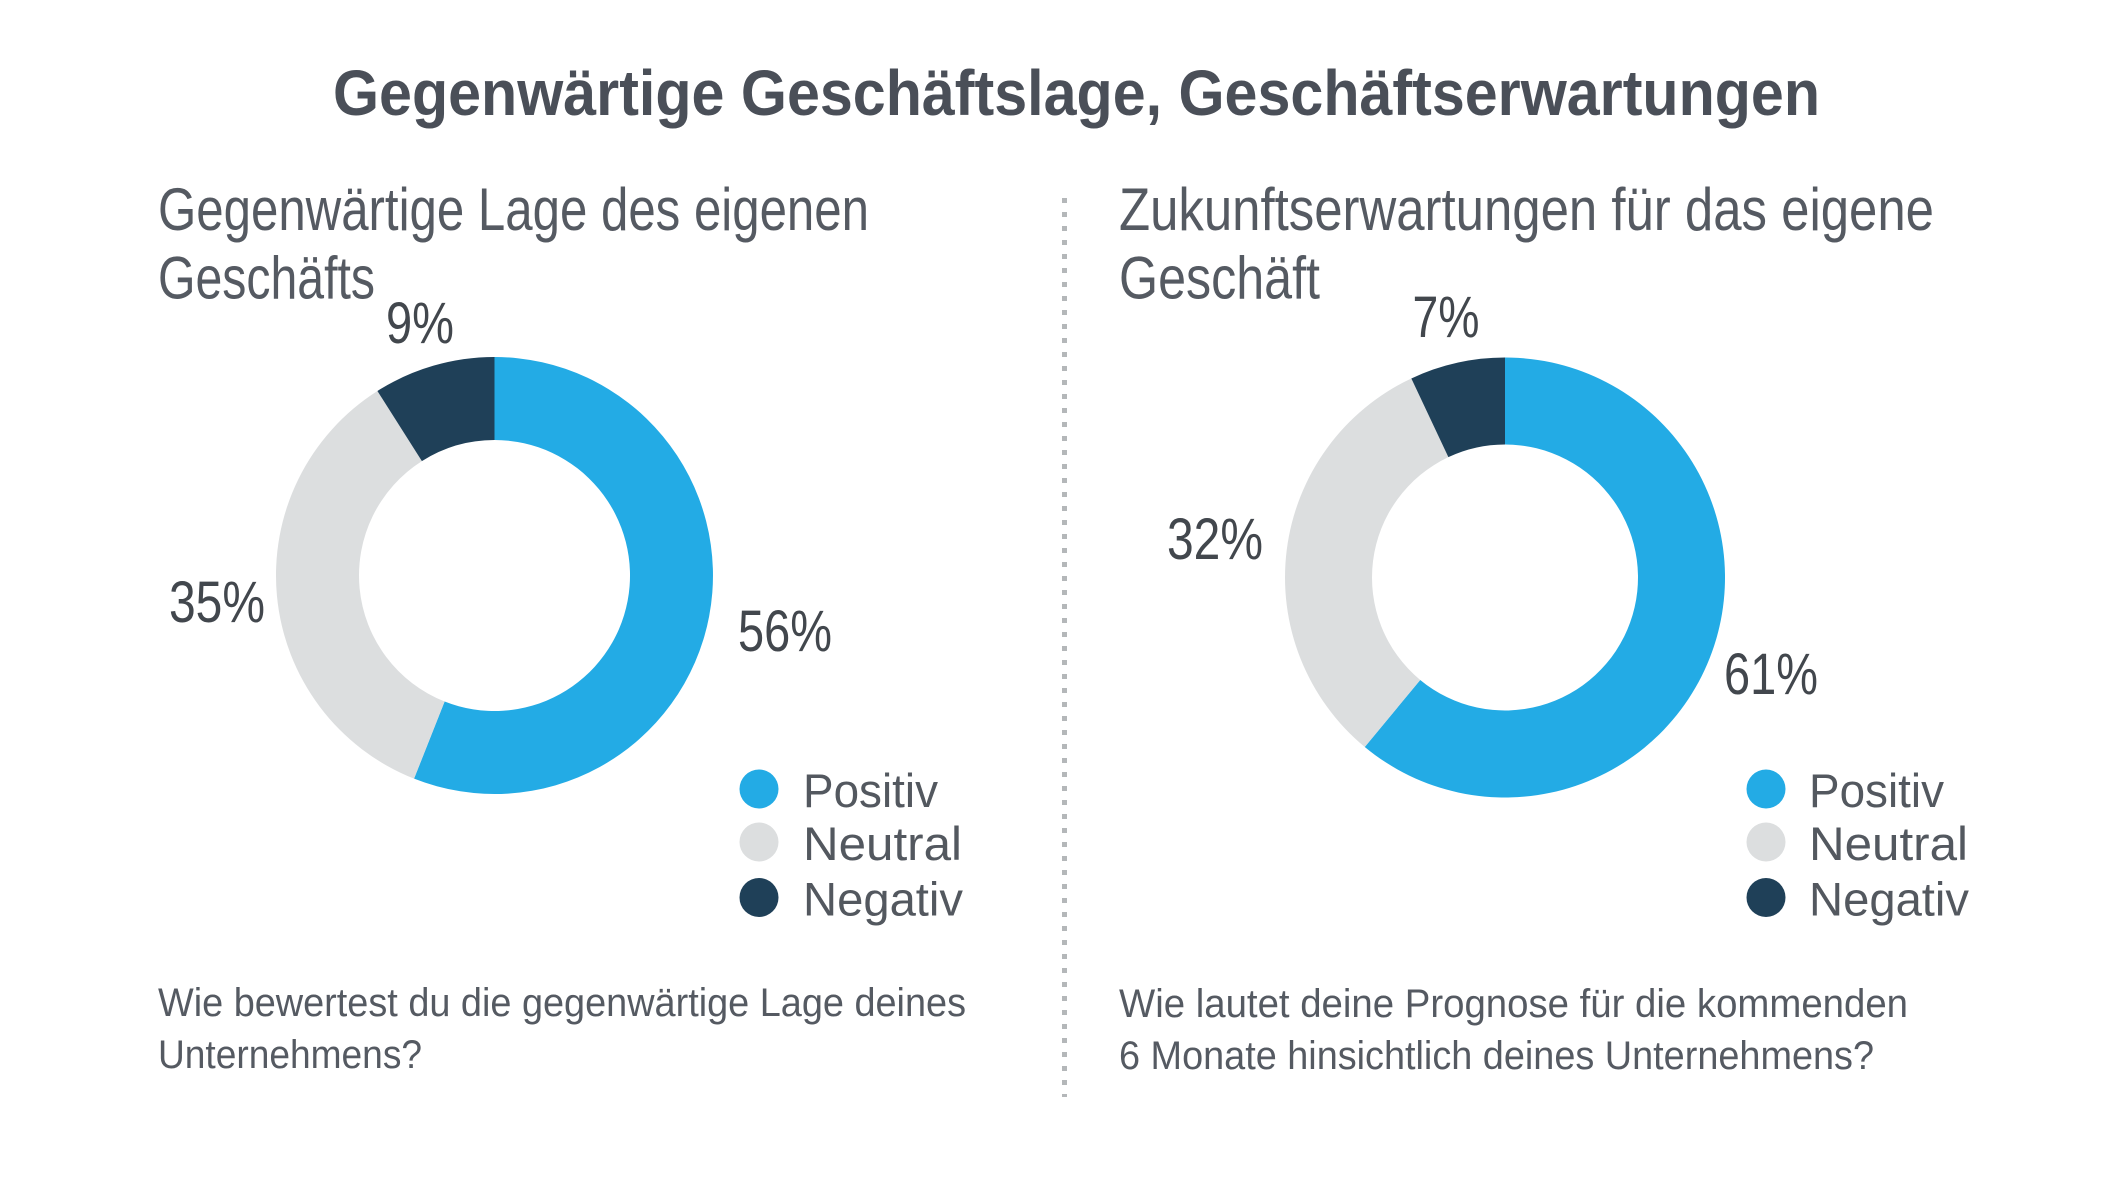 This screenshot has height=1196, width=2126. I want to click on svg-text: Geschäft, so click(1219, 278).